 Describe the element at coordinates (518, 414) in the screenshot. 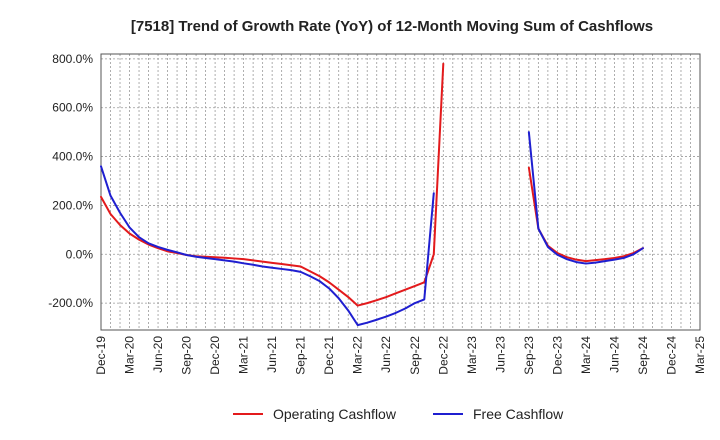

I see `legend-label: Free Cashflow` at that location.